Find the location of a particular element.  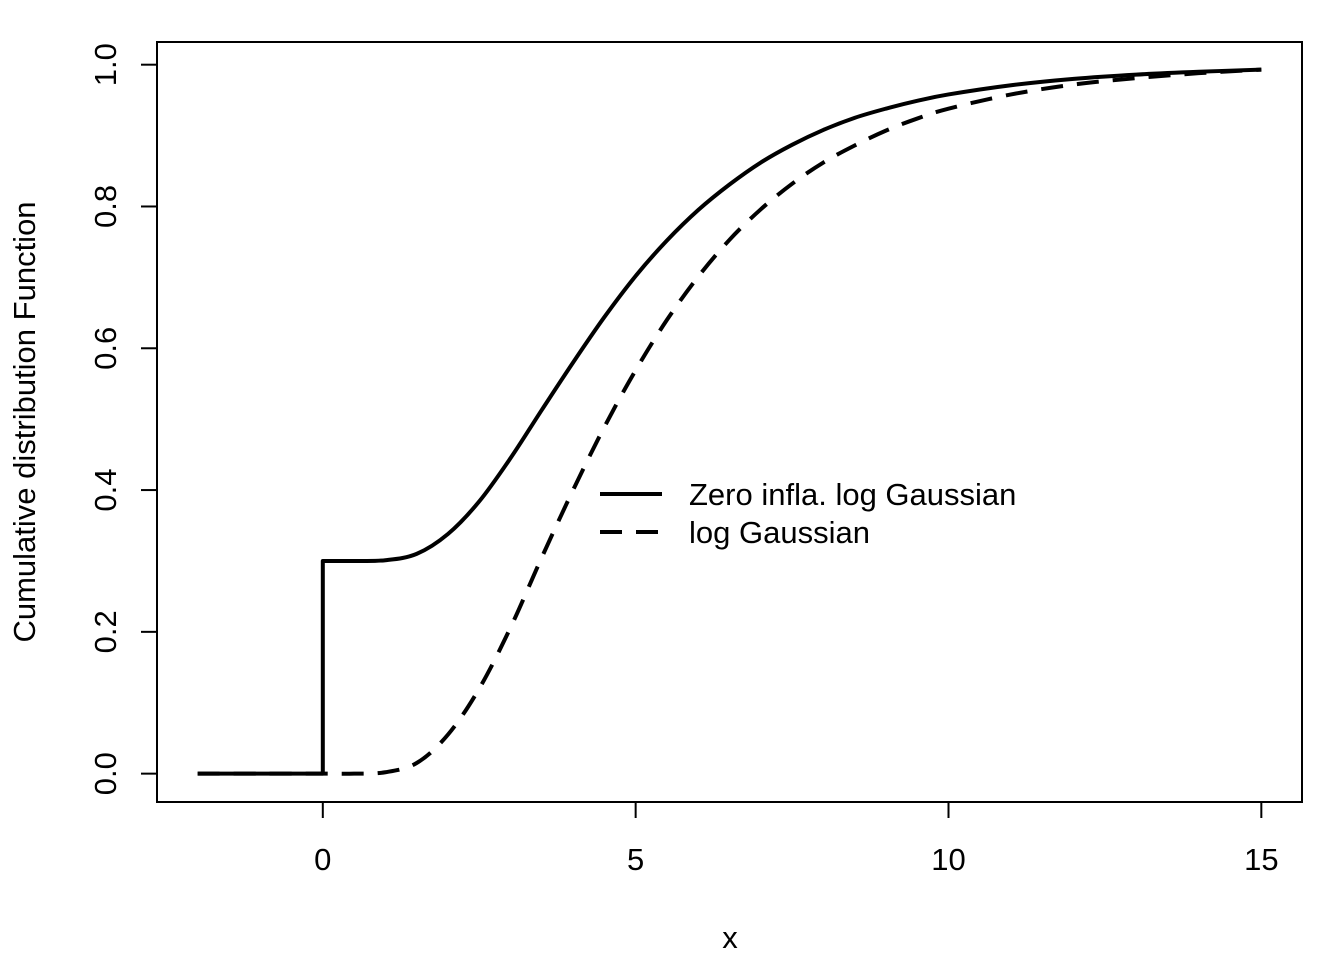

x-tick-label: 5 is located at coordinates (635, 859).